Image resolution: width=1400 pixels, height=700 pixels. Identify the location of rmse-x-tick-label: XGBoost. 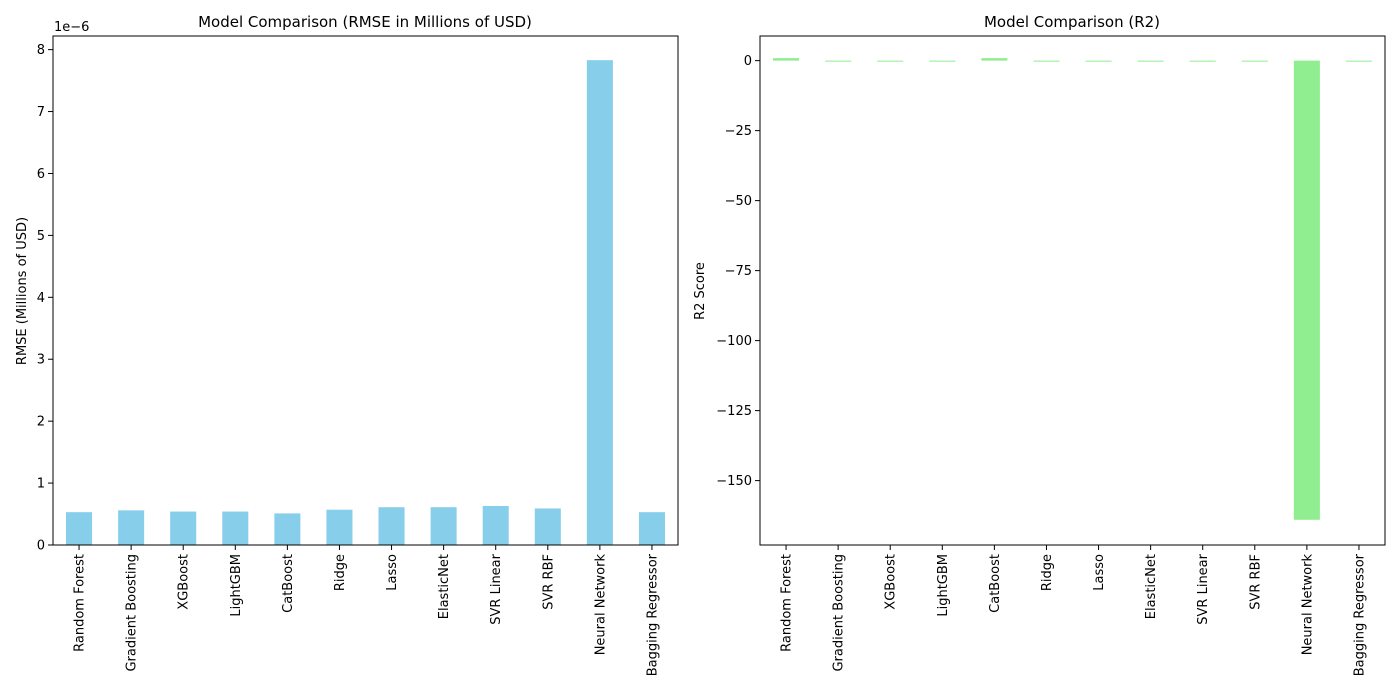
(184, 582).